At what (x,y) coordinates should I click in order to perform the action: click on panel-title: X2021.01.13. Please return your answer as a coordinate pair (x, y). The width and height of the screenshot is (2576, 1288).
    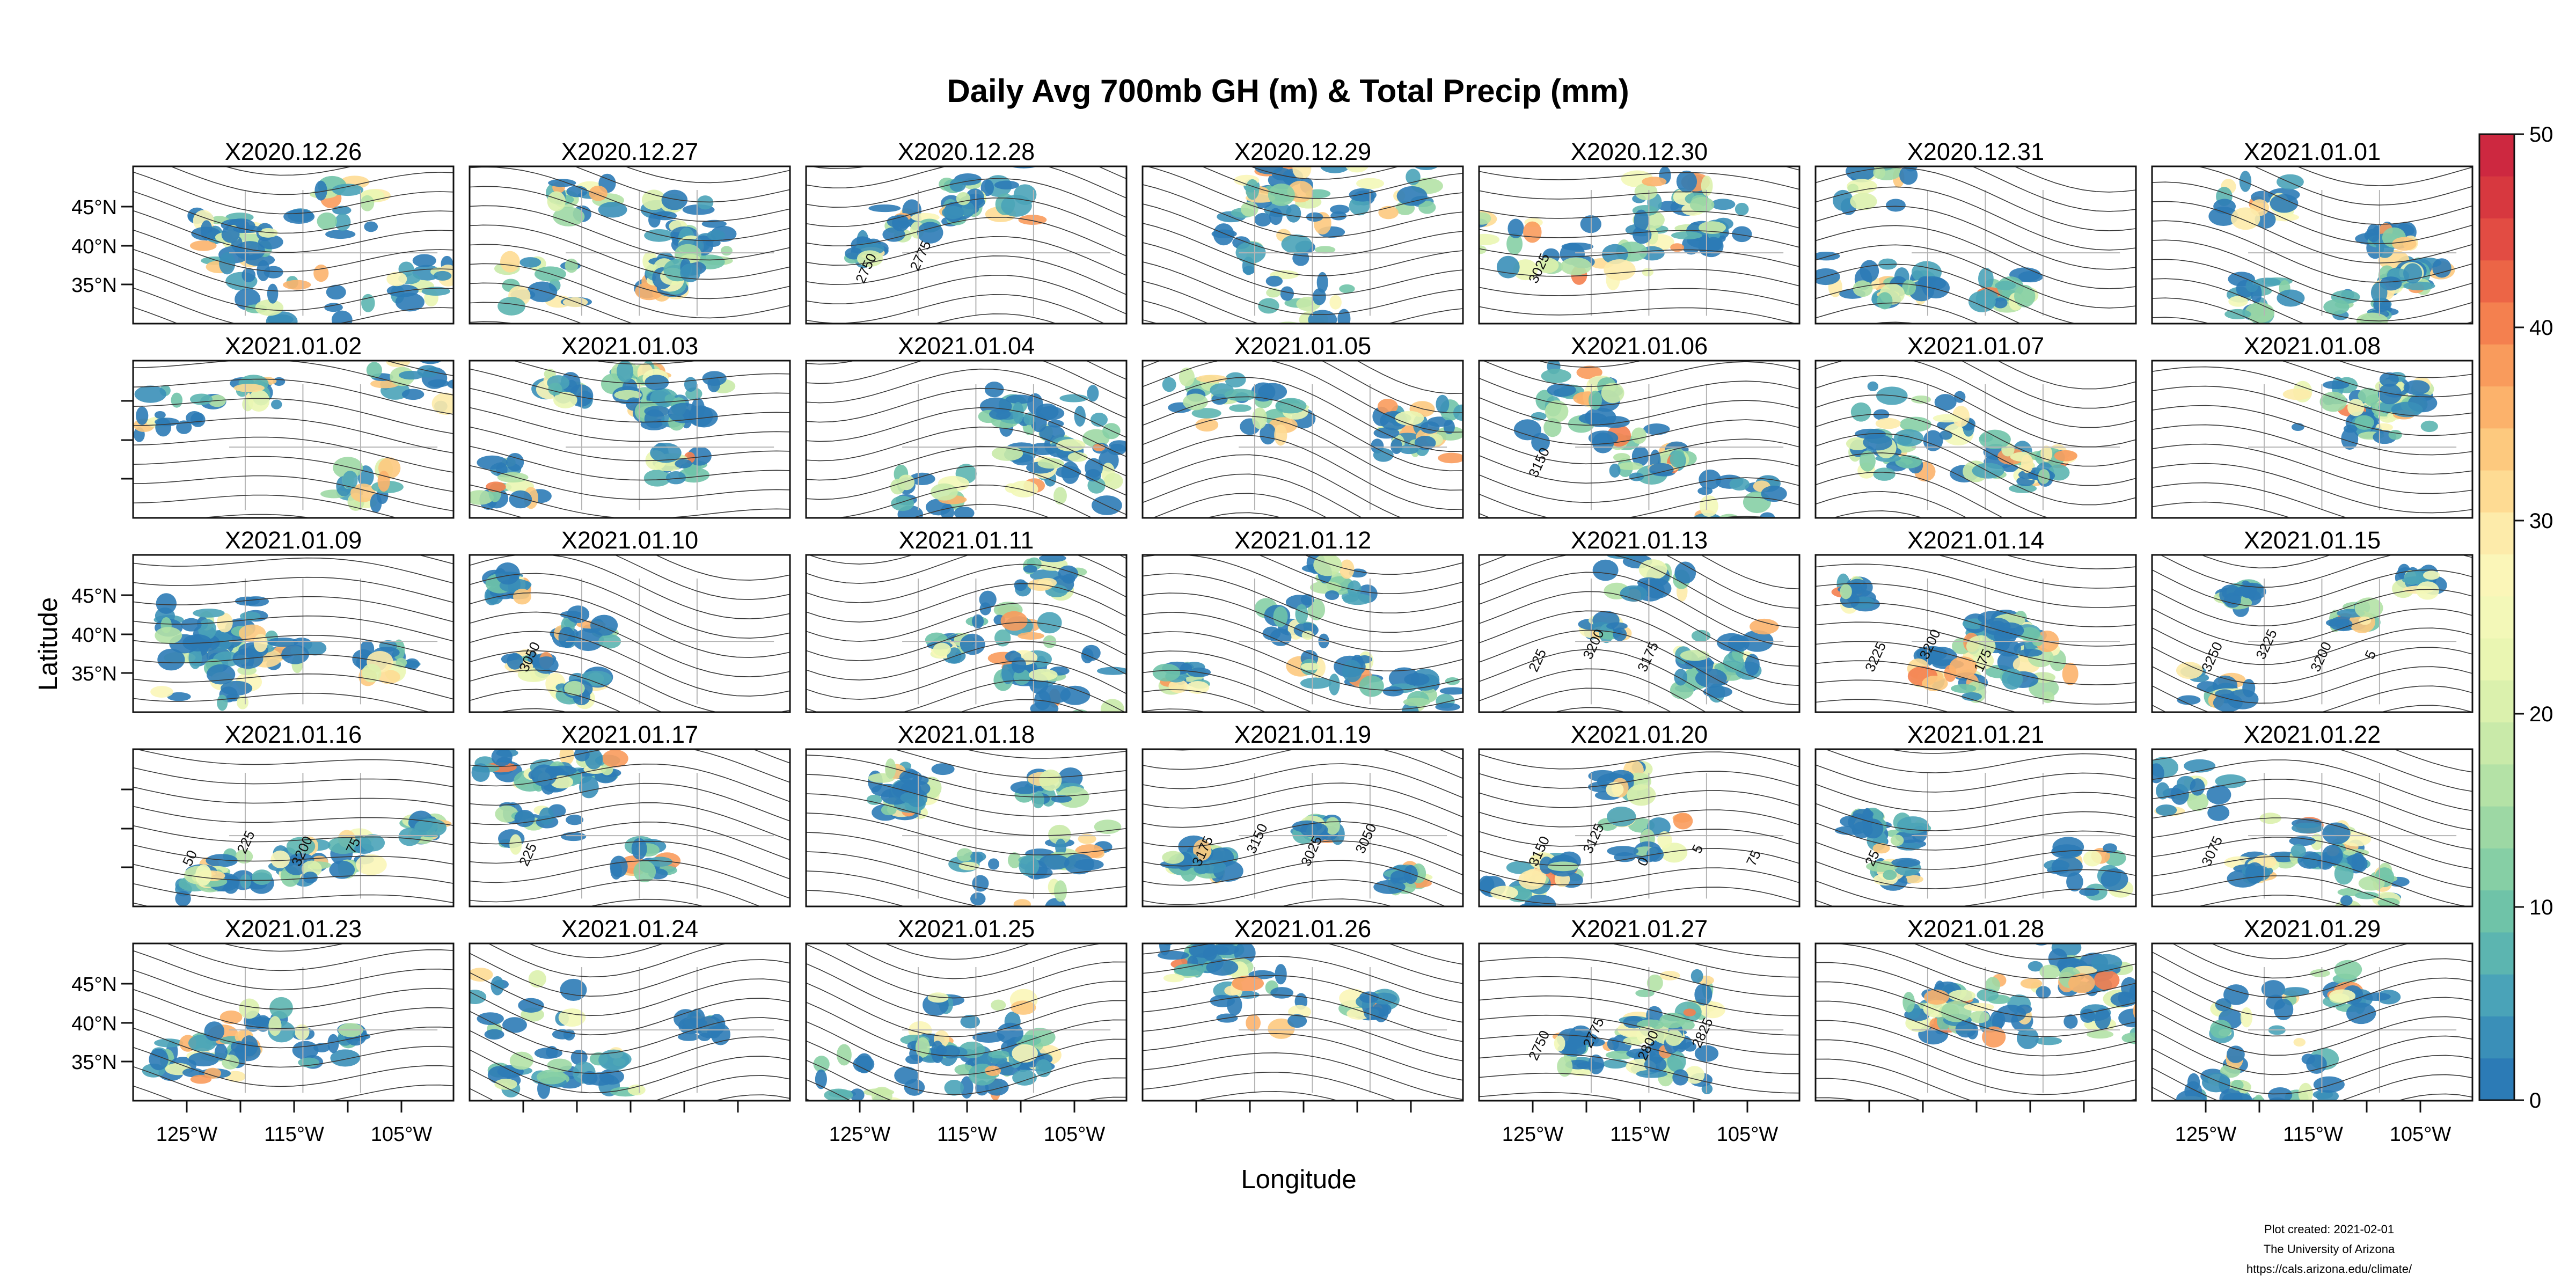
    Looking at the image, I should click on (1639, 540).